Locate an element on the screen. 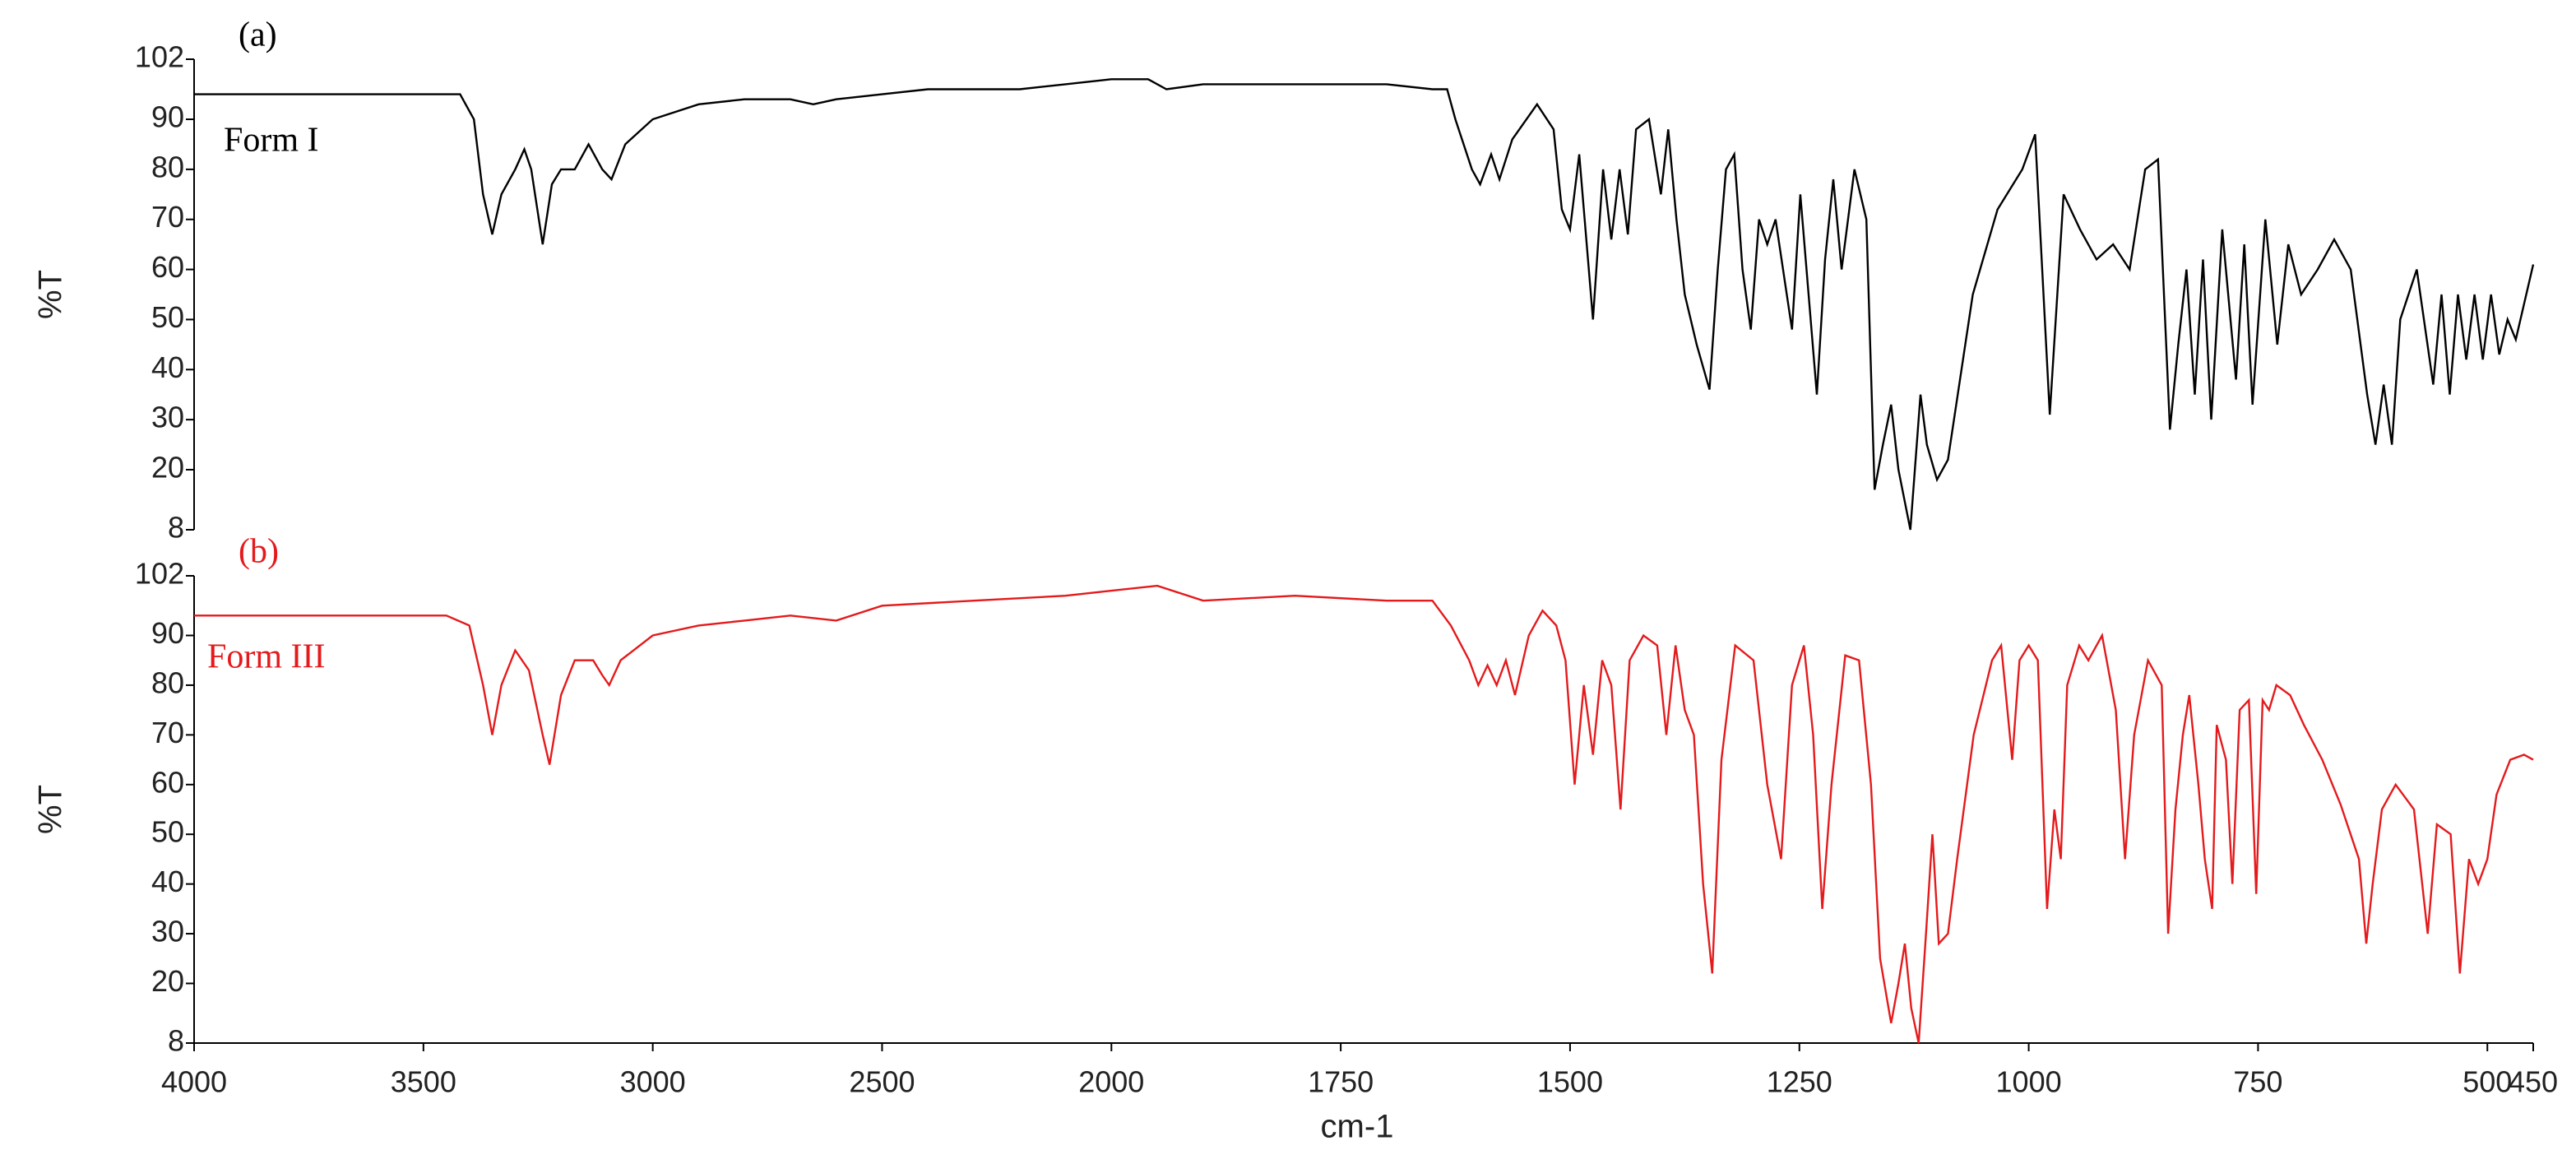 The width and height of the screenshot is (2576, 1150). x-tick-label: 750 is located at coordinates (2258, 1082).